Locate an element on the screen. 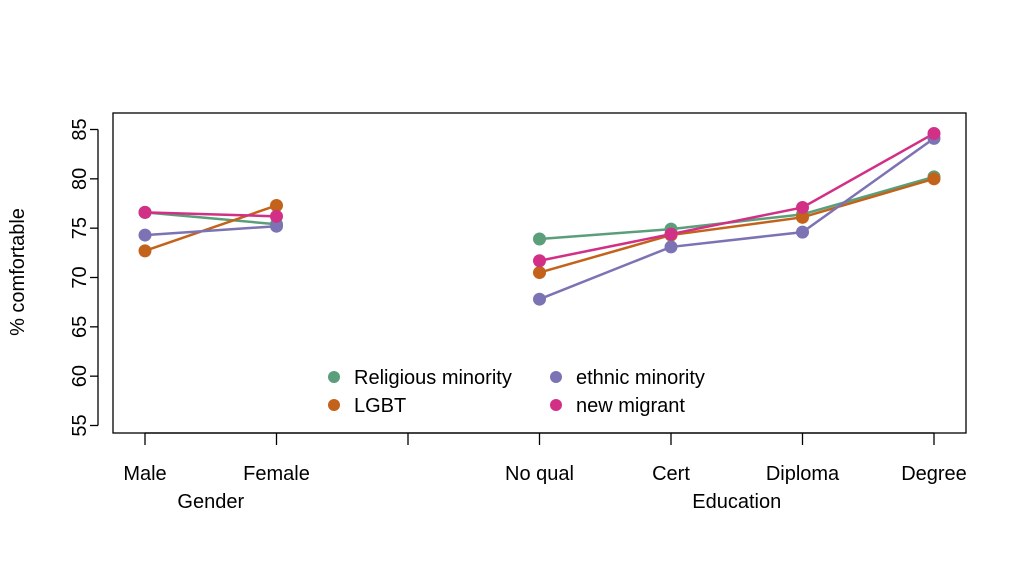 The height and width of the screenshot is (571, 1024). y-tick-label: 55 is located at coordinates (80, 425).